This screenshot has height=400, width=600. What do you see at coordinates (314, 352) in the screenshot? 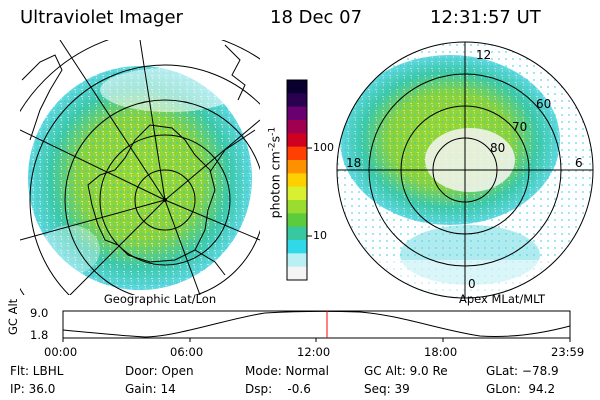
I see `xtick-1200: 12:00` at bounding box center [314, 352].